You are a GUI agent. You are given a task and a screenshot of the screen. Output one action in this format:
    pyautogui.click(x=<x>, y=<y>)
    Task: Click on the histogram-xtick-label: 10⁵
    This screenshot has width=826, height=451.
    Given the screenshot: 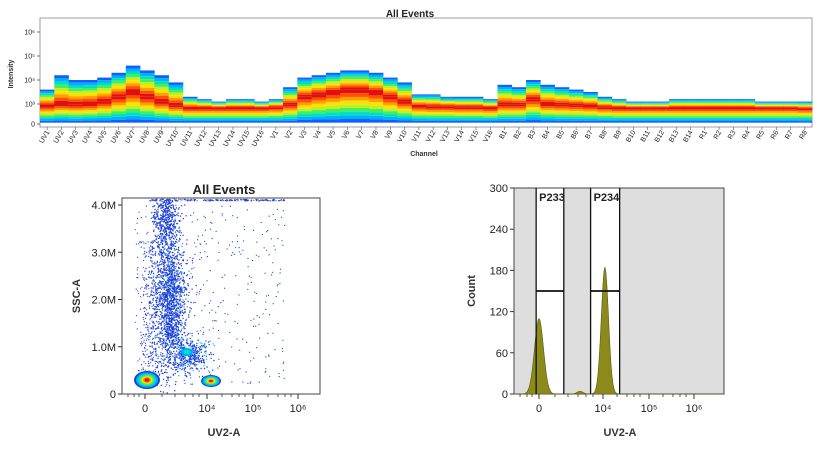 What is the action you would take?
    pyautogui.click(x=649, y=409)
    